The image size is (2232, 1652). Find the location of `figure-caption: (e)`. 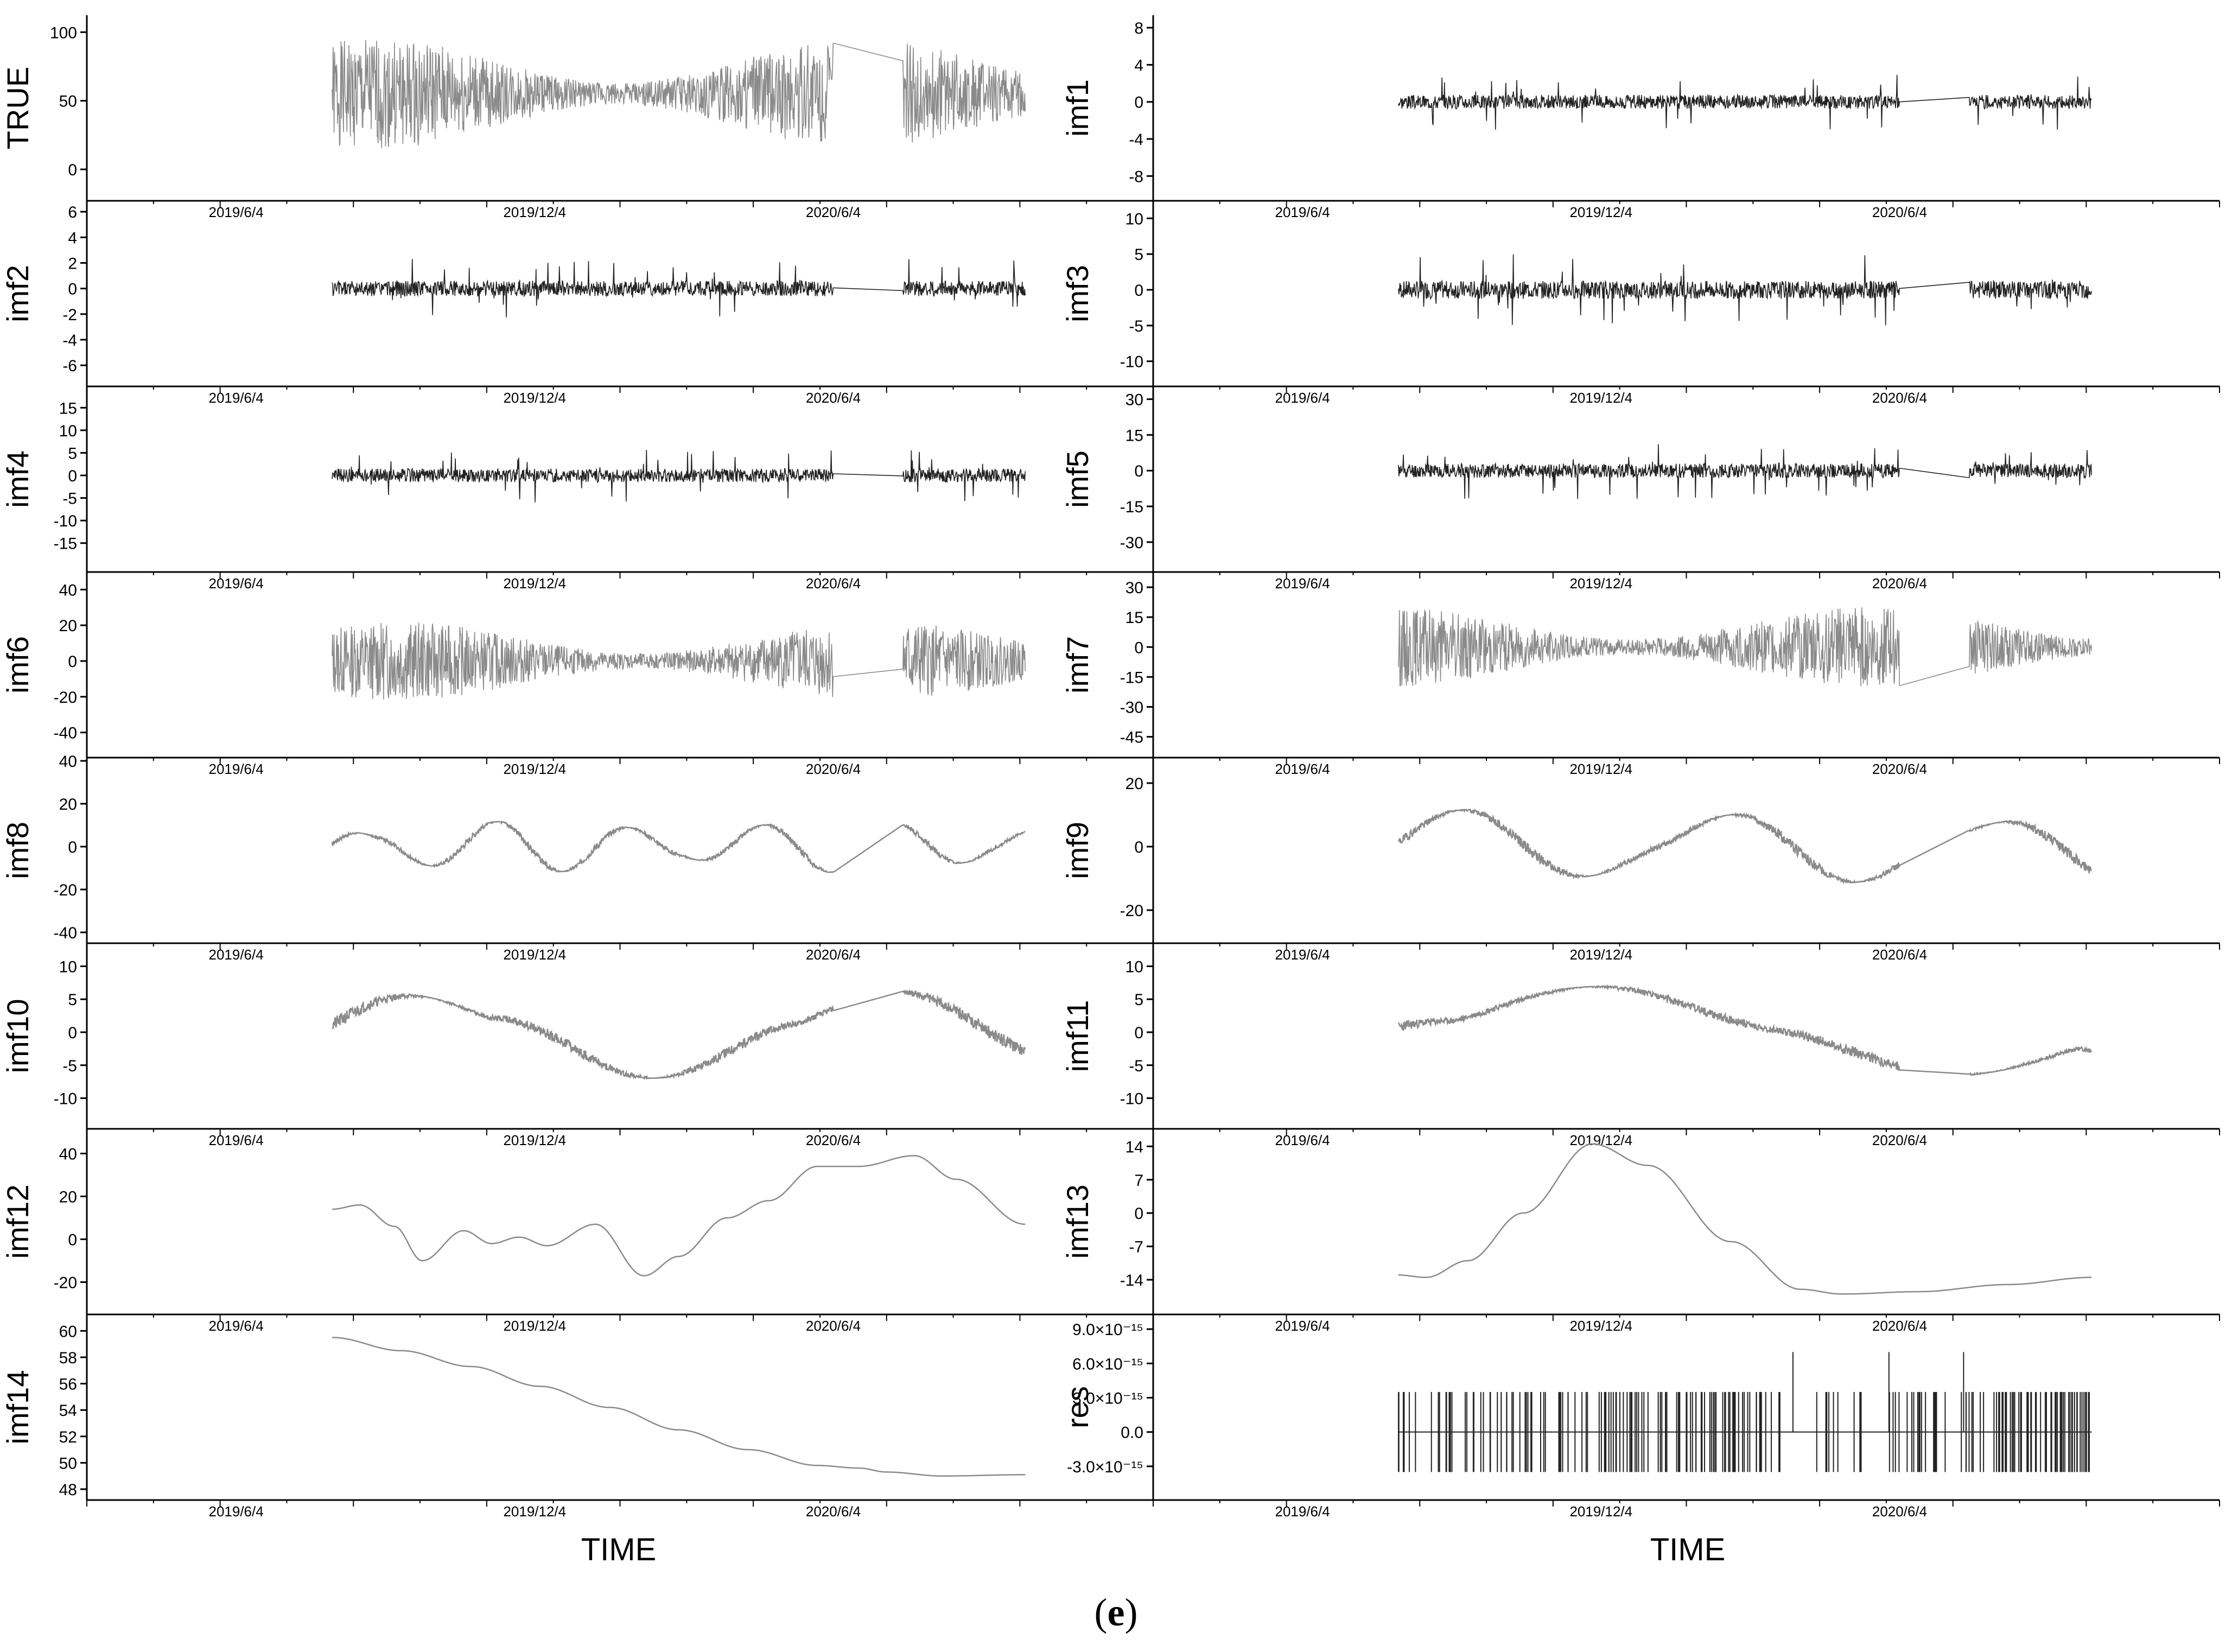

figure-caption: (e) is located at coordinates (1116, 1612).